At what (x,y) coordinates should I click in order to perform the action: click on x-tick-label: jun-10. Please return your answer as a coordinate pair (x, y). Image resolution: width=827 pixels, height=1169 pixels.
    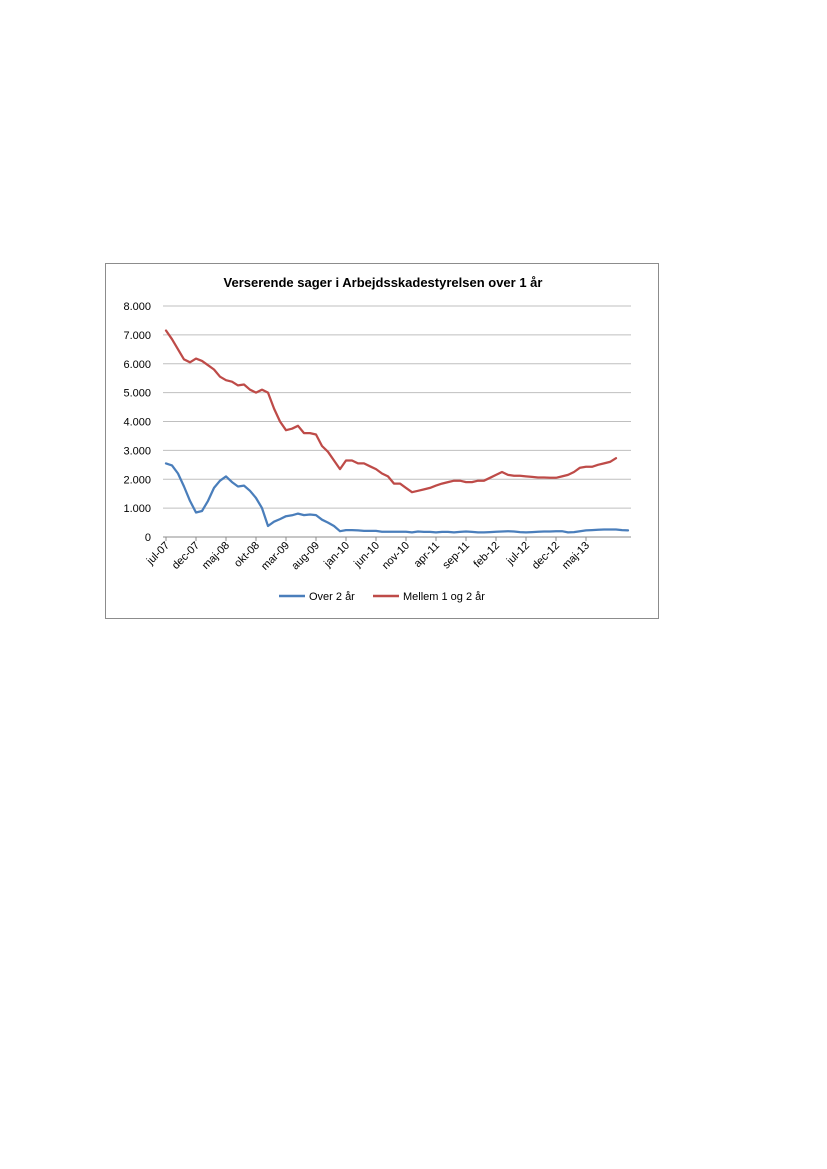
    Looking at the image, I should click on (366, 555).